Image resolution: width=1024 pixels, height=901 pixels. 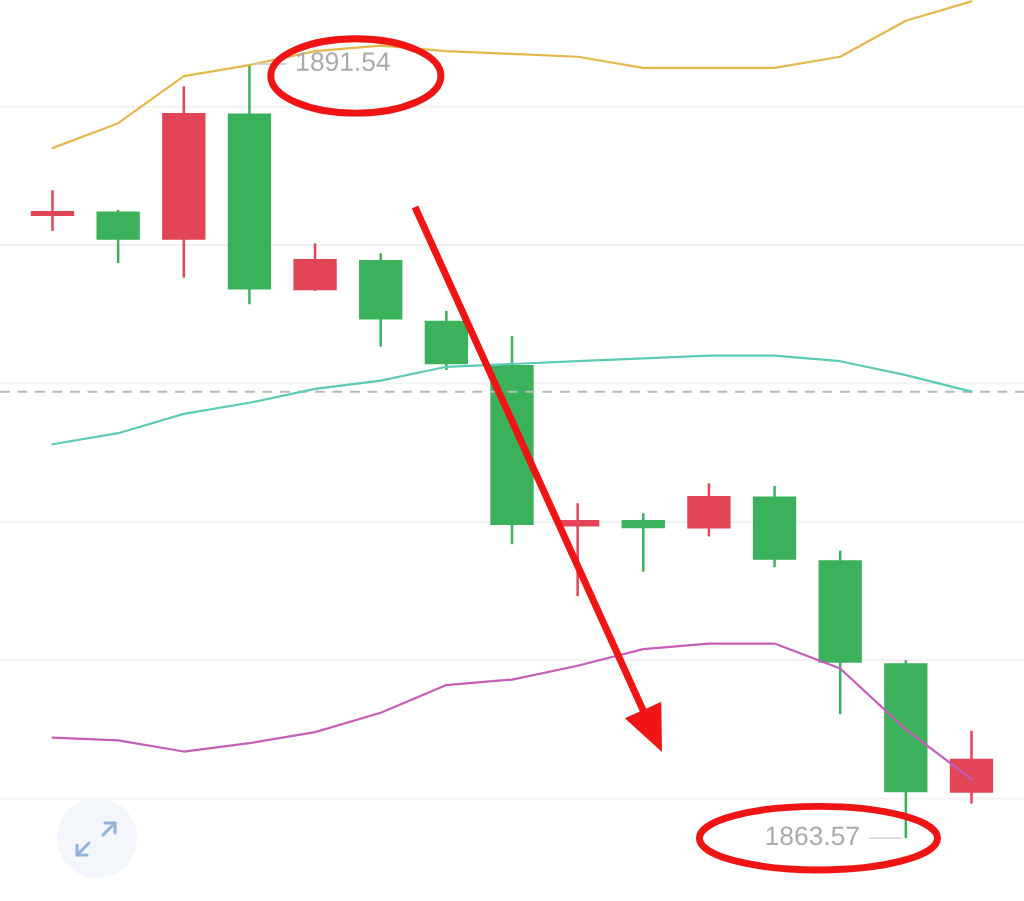 I want to click on annotation: 1891.54, so click(x=343, y=62).